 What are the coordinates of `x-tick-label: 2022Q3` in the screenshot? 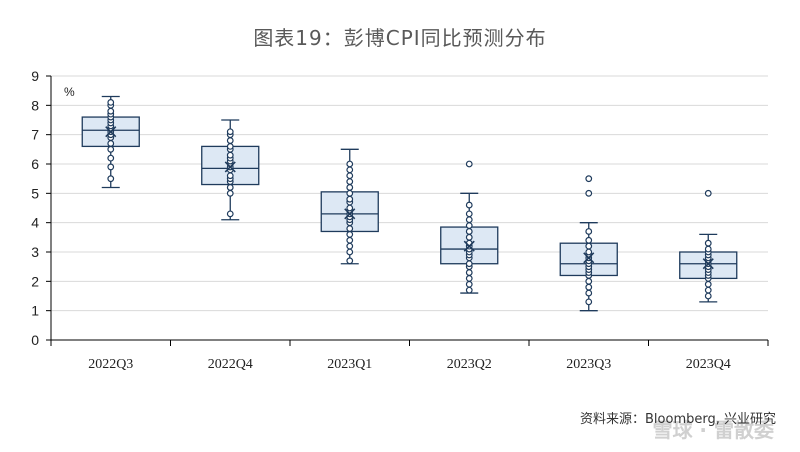 It's located at (110, 364).